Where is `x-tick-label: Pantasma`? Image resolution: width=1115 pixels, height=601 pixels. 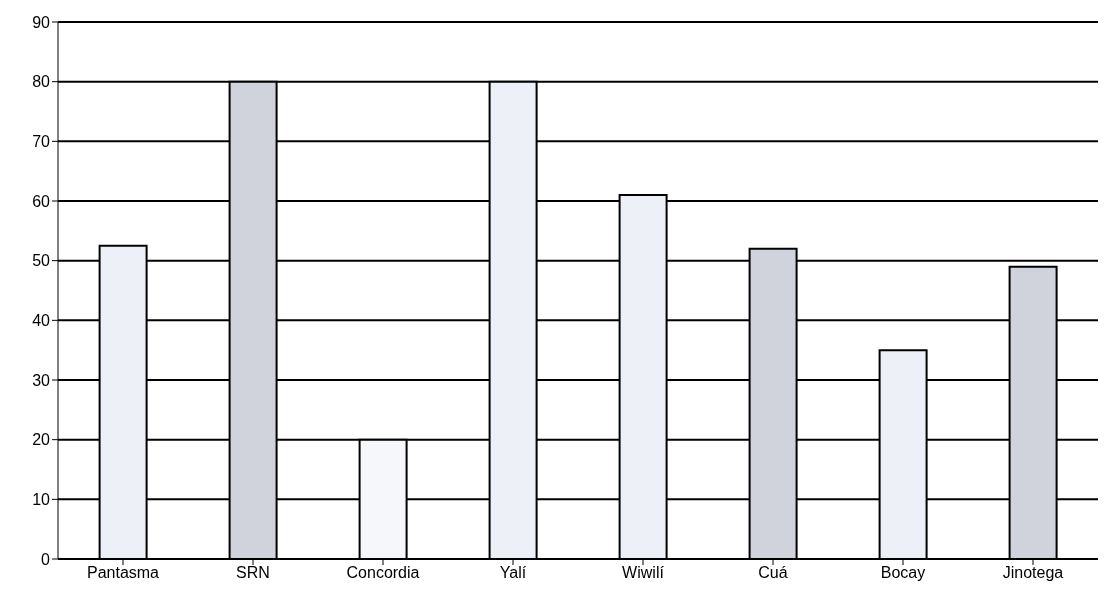
x-tick-label: Pantasma is located at coordinates (123, 573).